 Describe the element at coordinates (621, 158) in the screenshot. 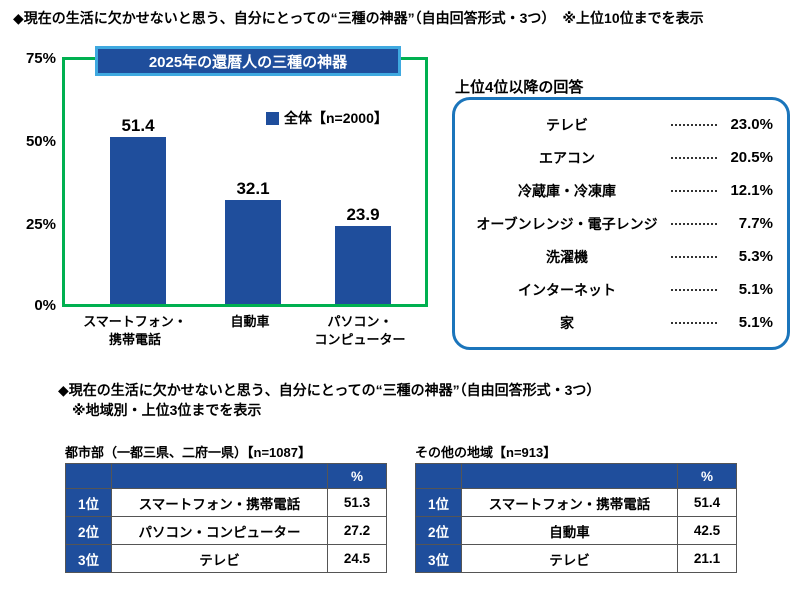

I see `ranking-item: エアコン 20.5%` at that location.